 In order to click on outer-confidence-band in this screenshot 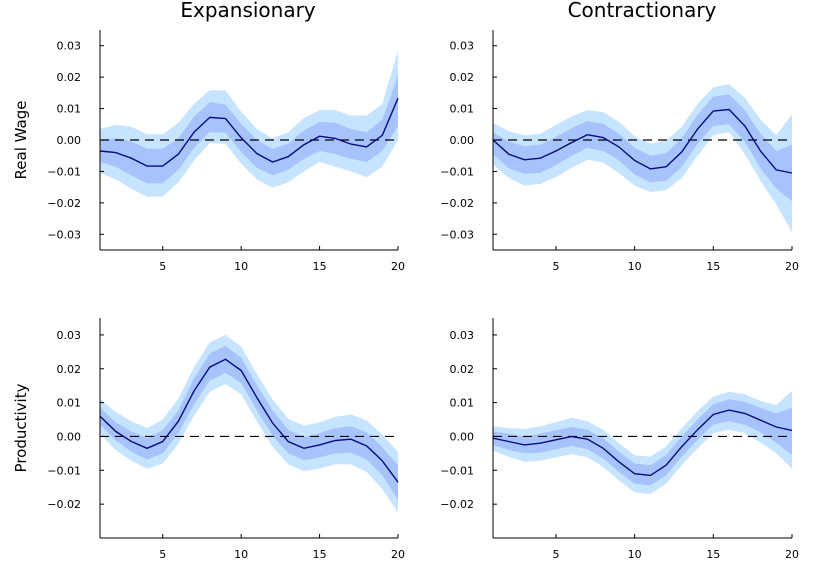, I will do `click(249, 423)`.